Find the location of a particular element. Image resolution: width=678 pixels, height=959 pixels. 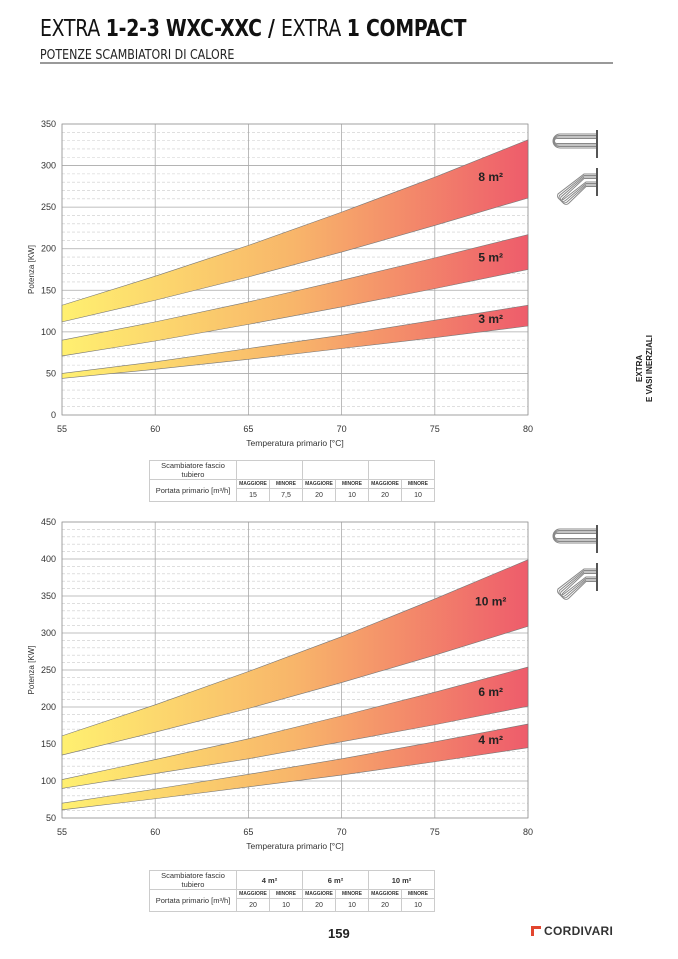

header-divider is located at coordinates (326, 63).